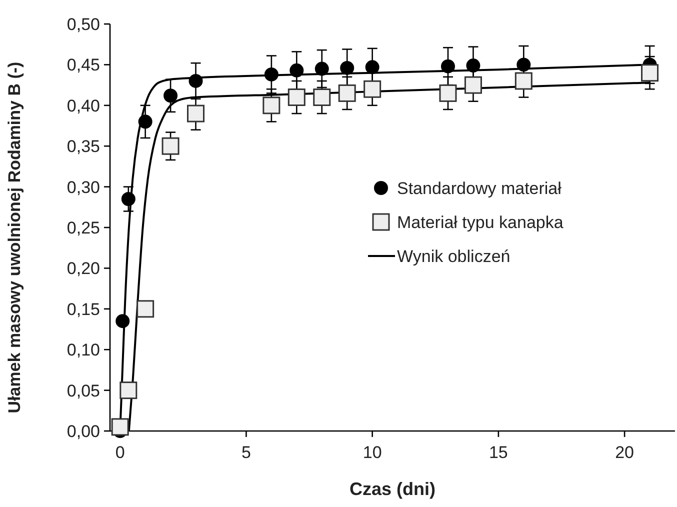  What do you see at coordinates (83, 390) in the screenshot?
I see `y-tick-label: 0,05` at bounding box center [83, 390].